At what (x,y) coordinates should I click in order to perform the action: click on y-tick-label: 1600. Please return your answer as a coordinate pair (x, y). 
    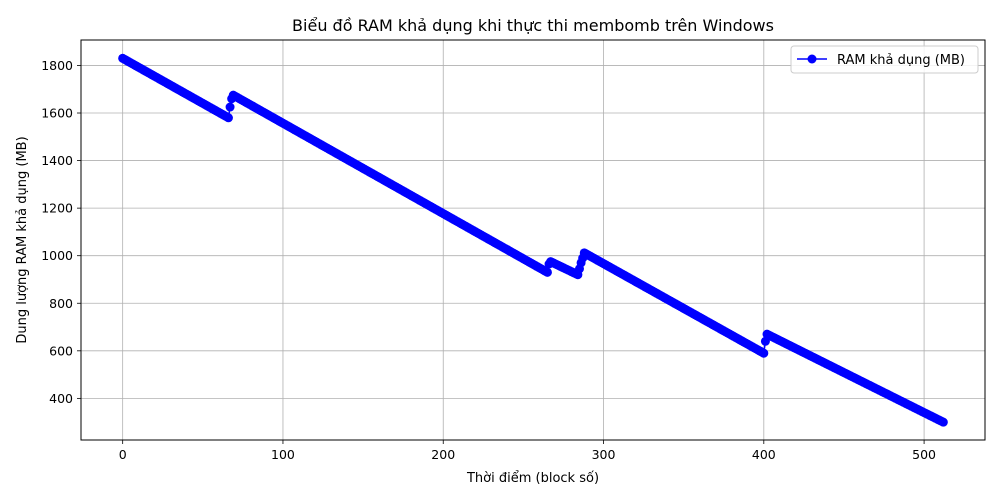
    Looking at the image, I should click on (57, 113).